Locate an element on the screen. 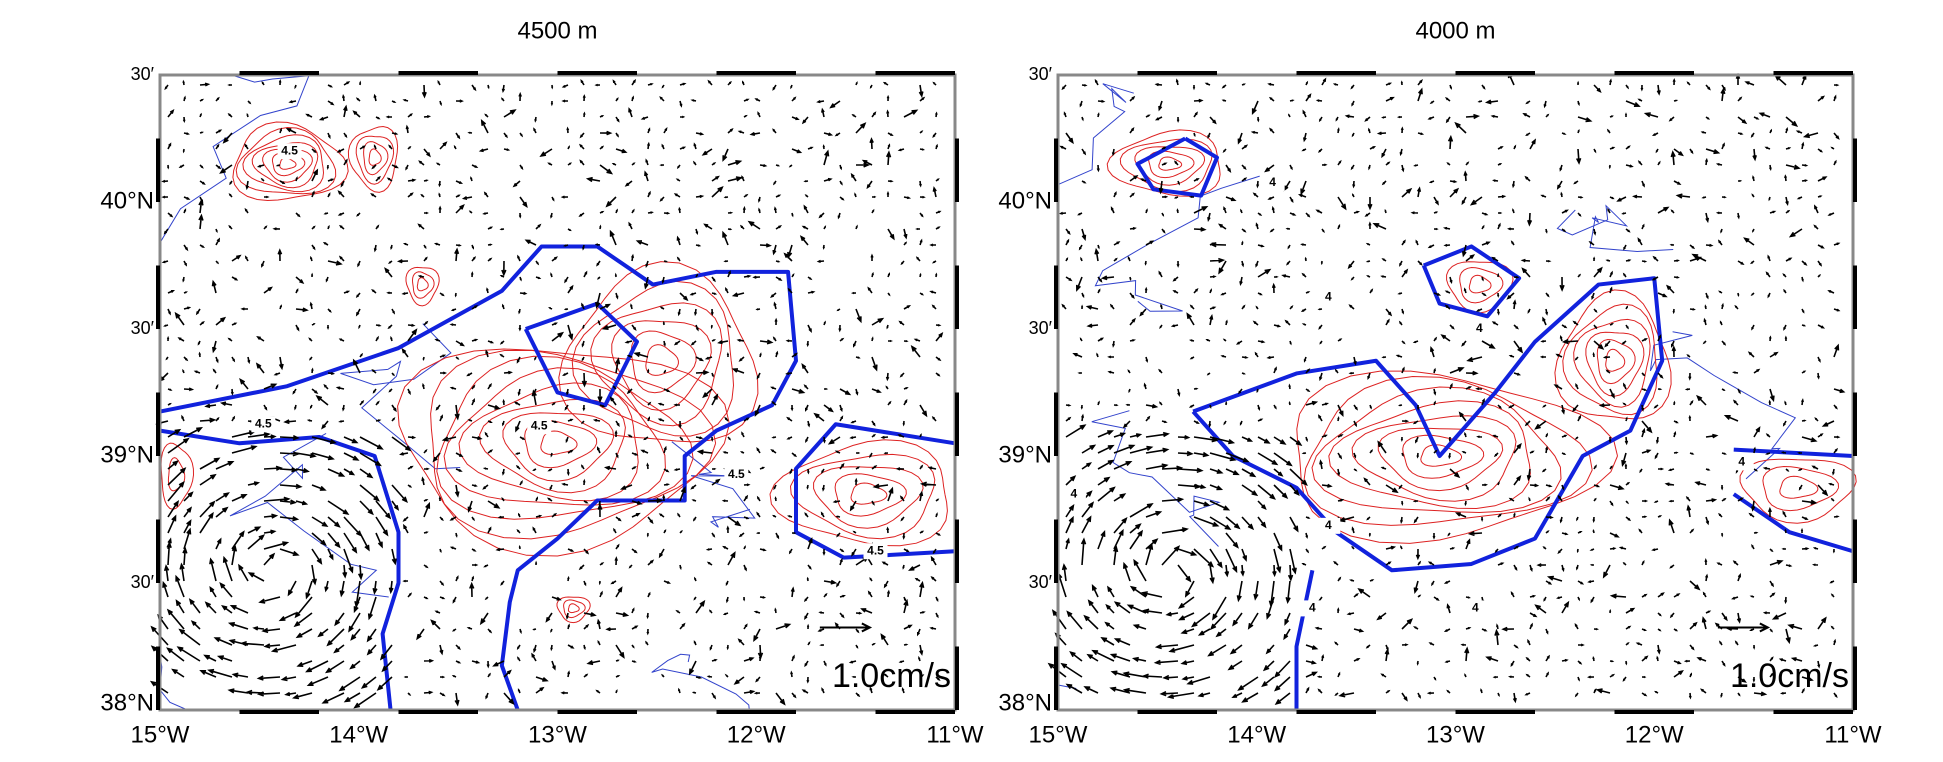 Image resolution: width=1943 pixels, height=762 pixels. scale-label: 1.0cm/s is located at coordinates (1789, 676).